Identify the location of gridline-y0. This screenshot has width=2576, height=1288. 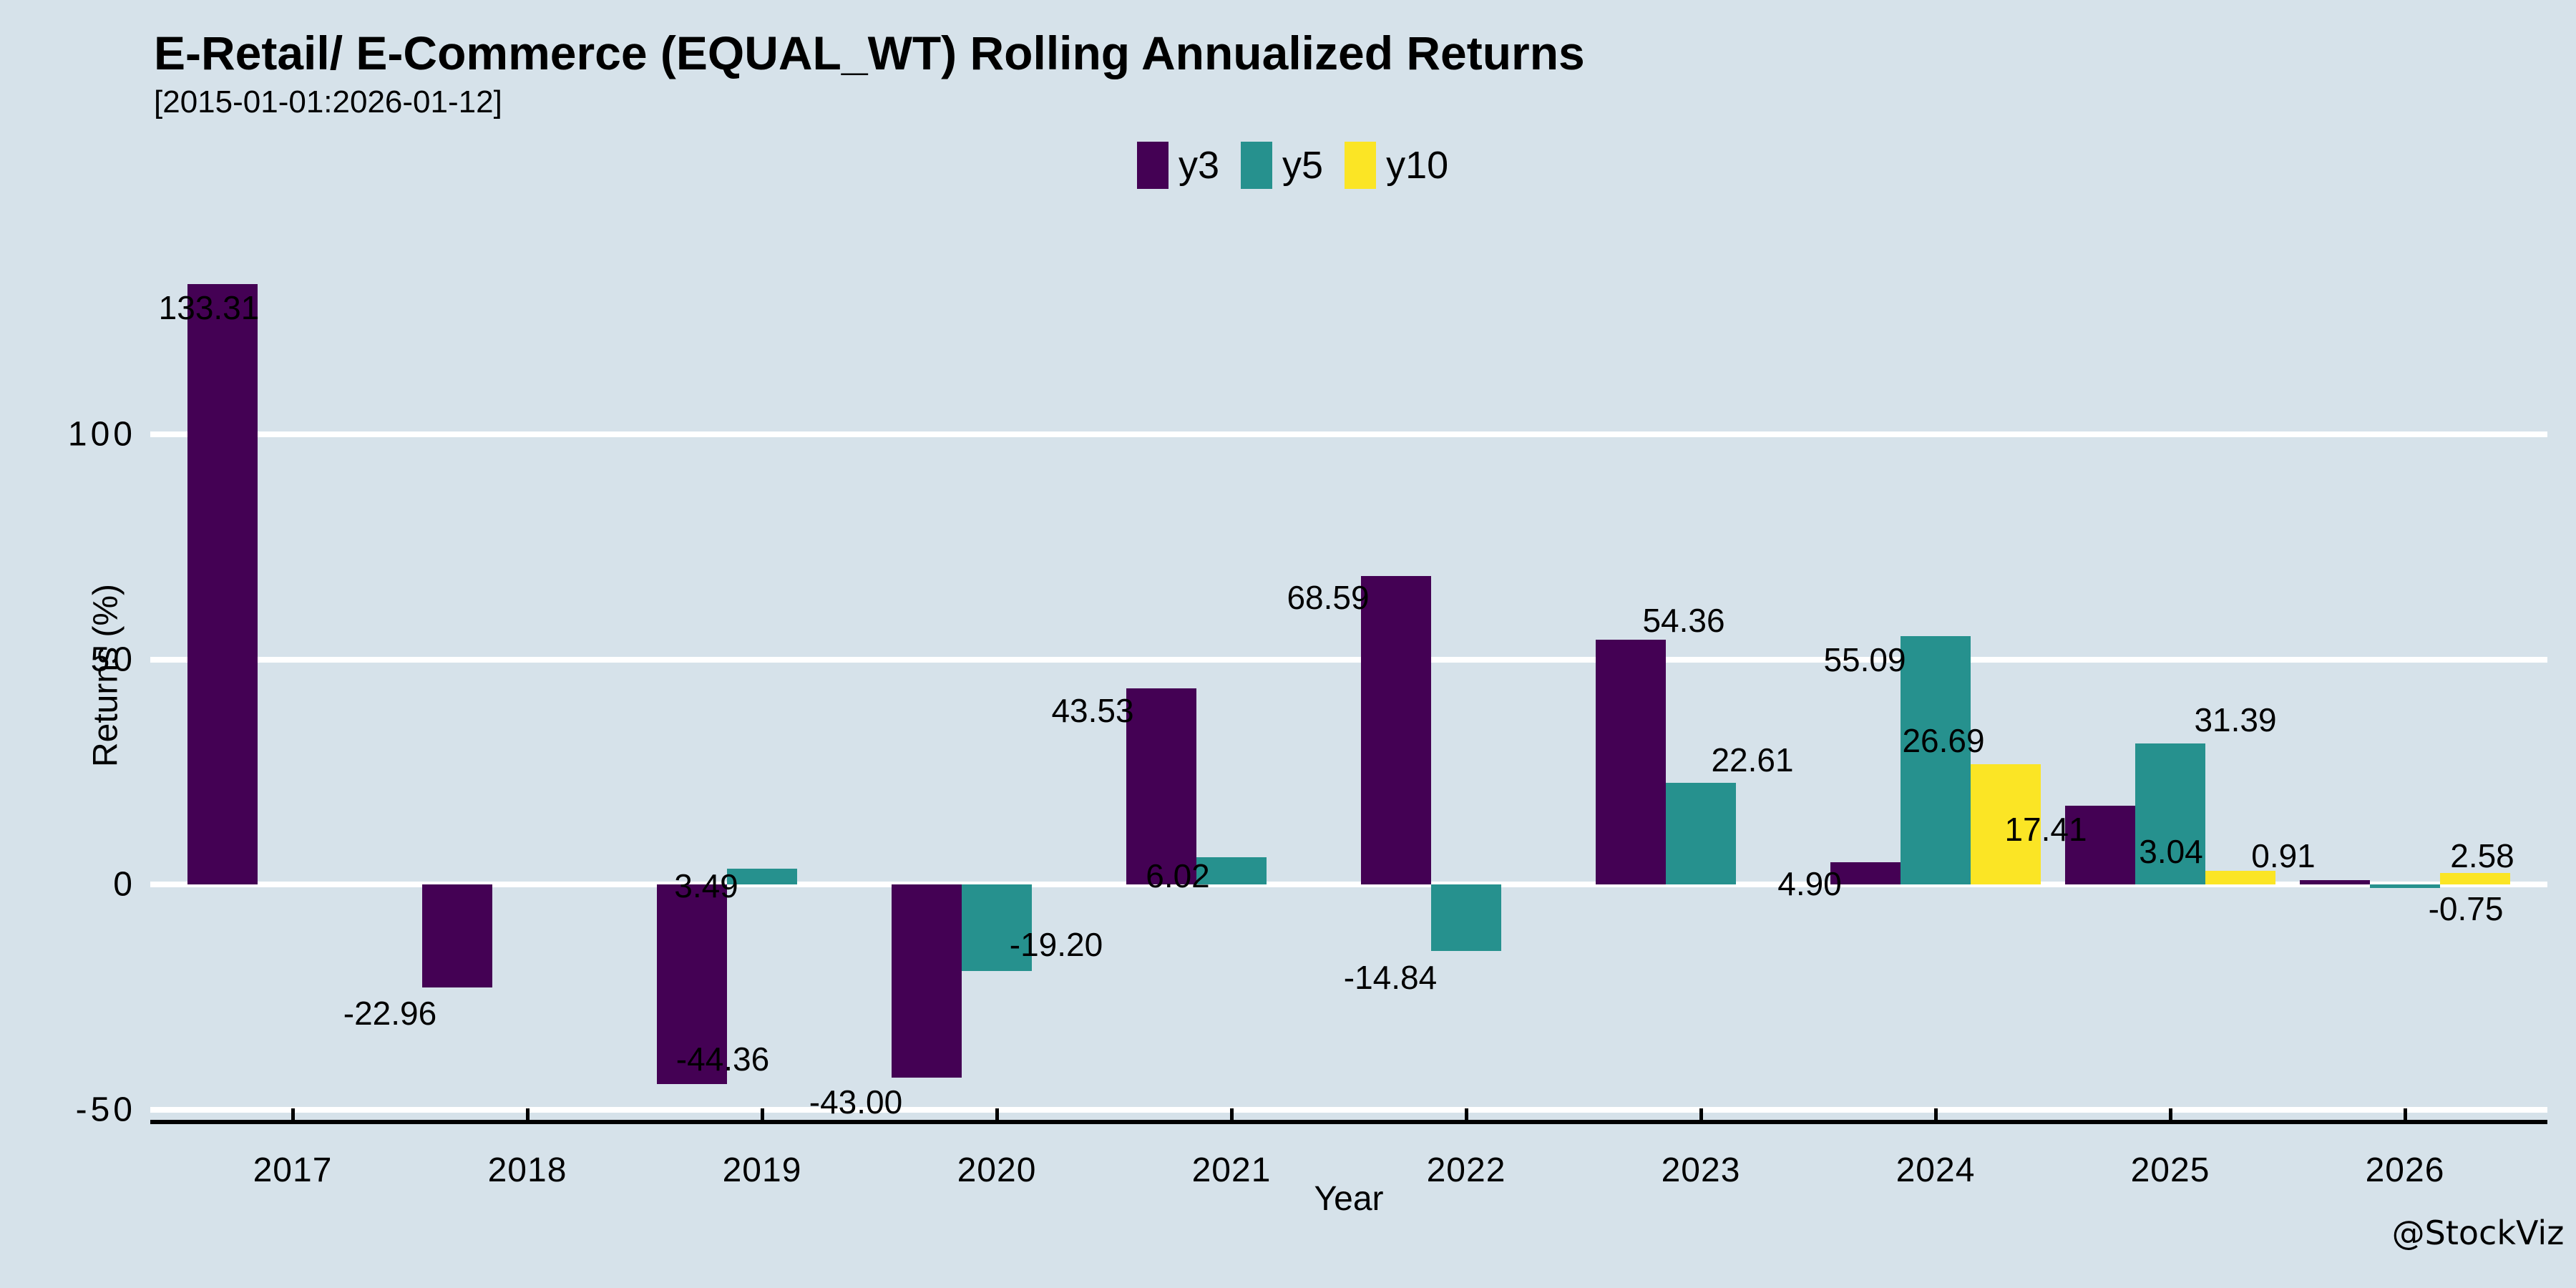
(1348, 884).